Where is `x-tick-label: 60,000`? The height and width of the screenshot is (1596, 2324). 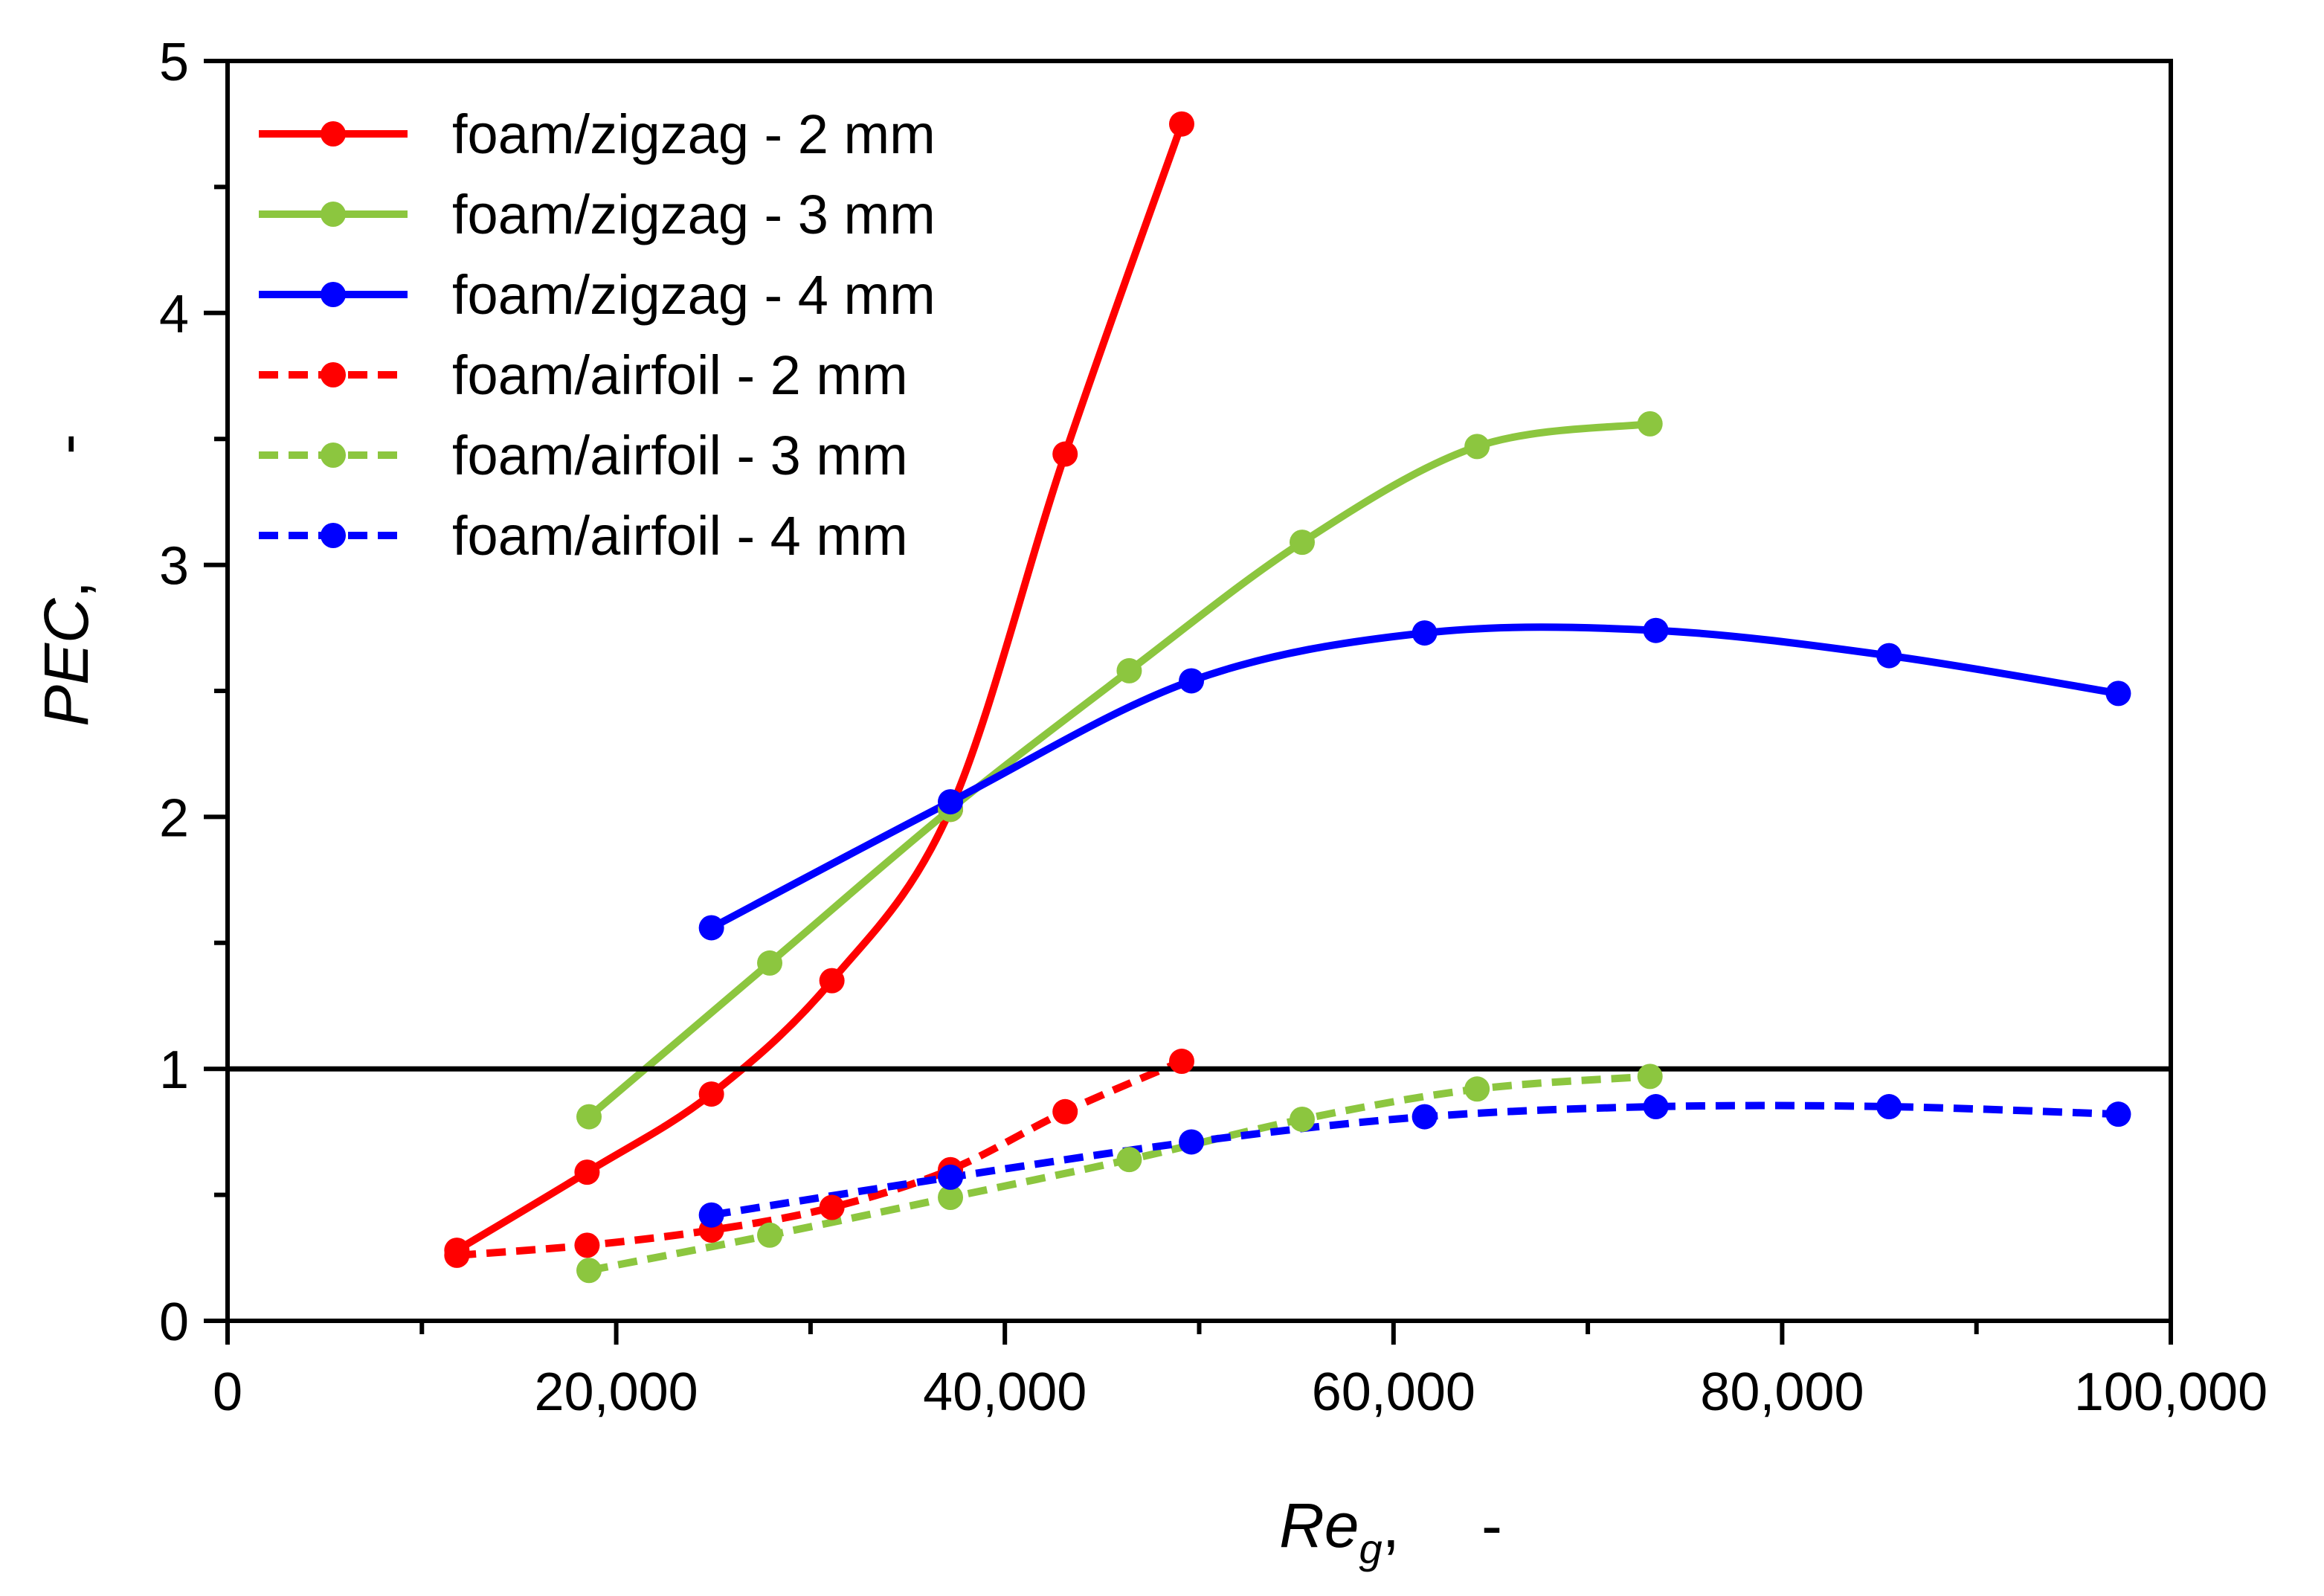
x-tick-label: 60,000 is located at coordinates (1393, 1392).